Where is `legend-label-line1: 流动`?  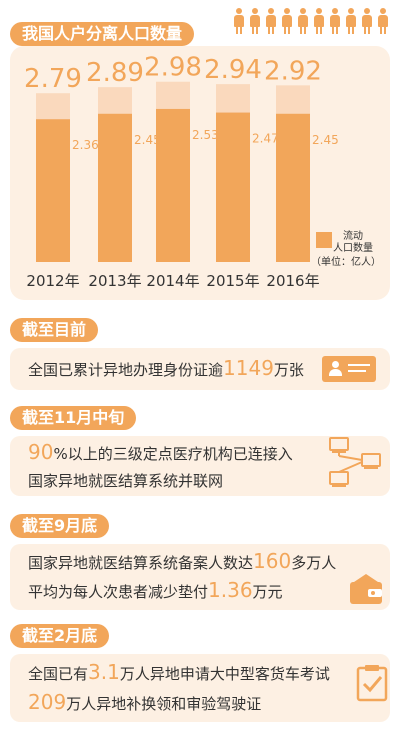 legend-label-line1: 流动 is located at coordinates (353, 235).